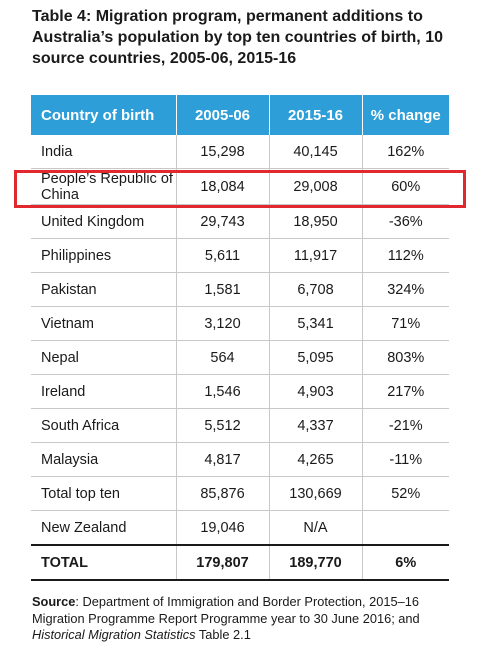  I want to click on country-cell: India, so click(104, 152).